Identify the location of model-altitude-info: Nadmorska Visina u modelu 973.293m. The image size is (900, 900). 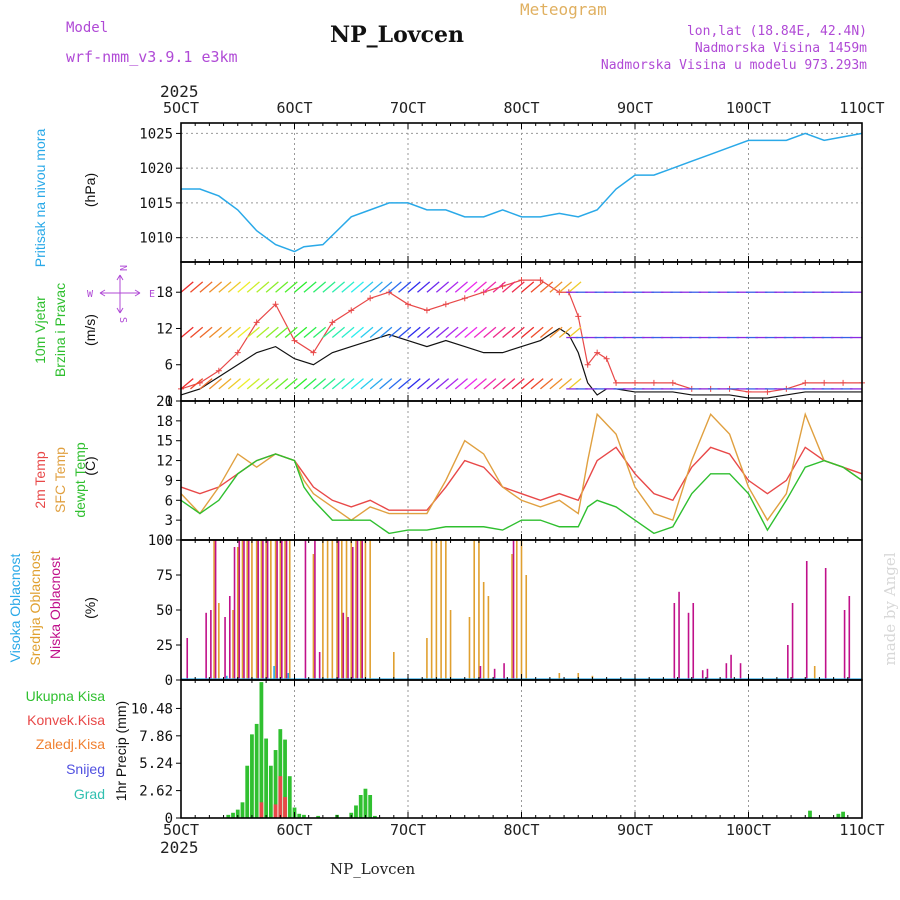
(733, 65).